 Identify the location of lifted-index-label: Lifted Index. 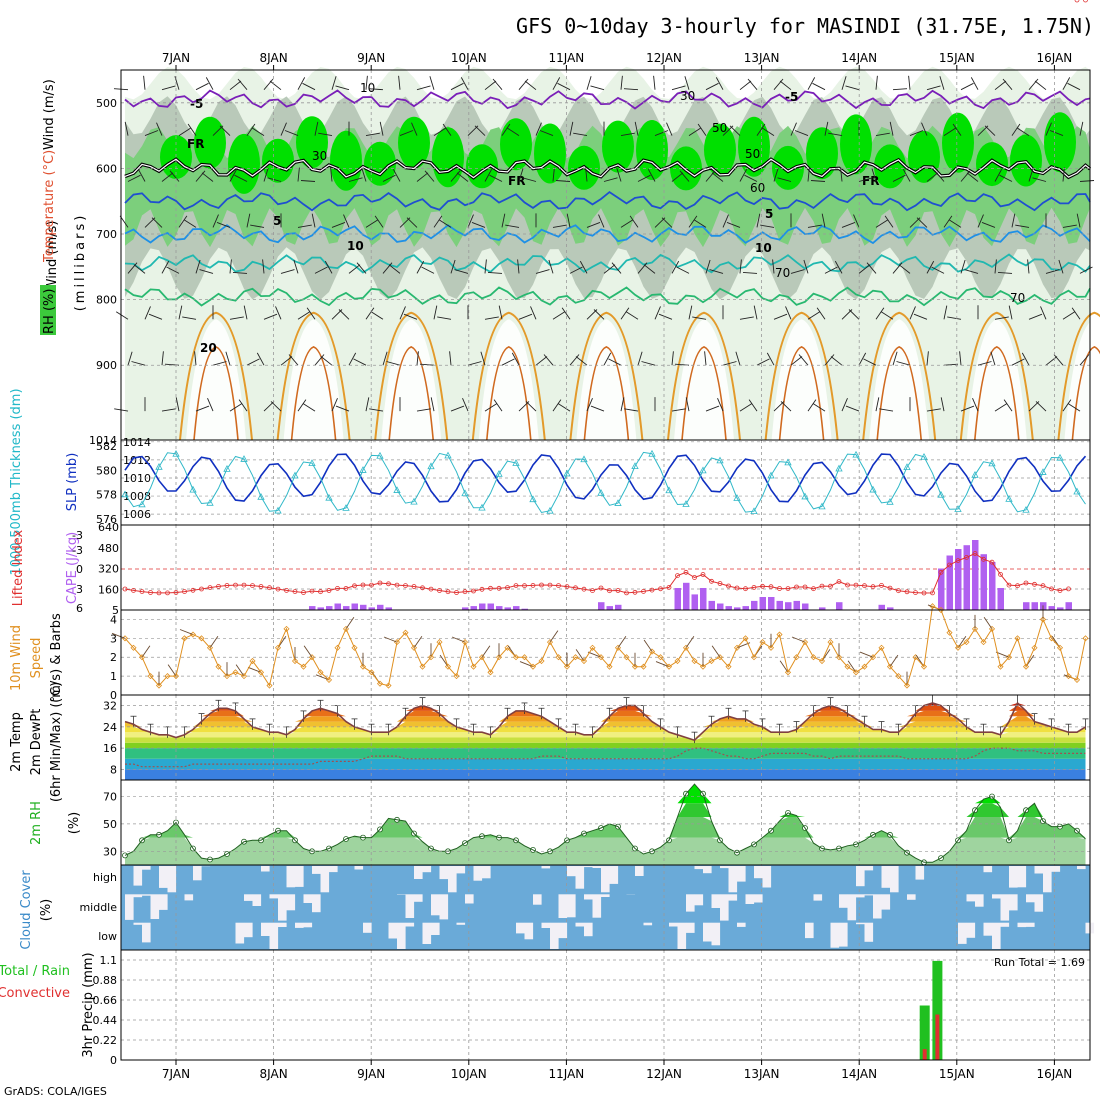
(18, 567).